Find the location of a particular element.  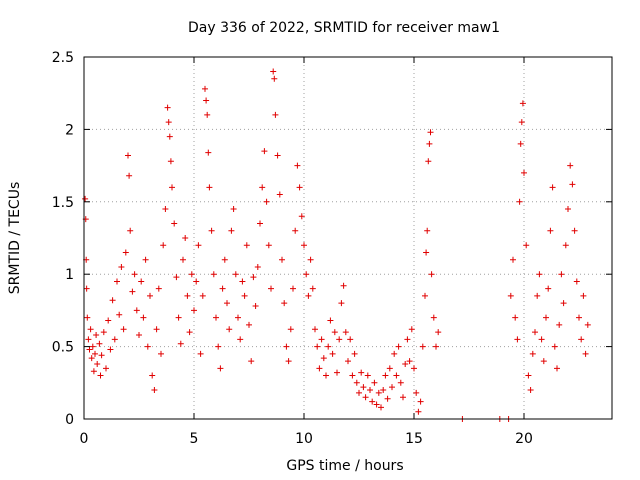

y-tick-label: 1 is located at coordinates (69, 275).